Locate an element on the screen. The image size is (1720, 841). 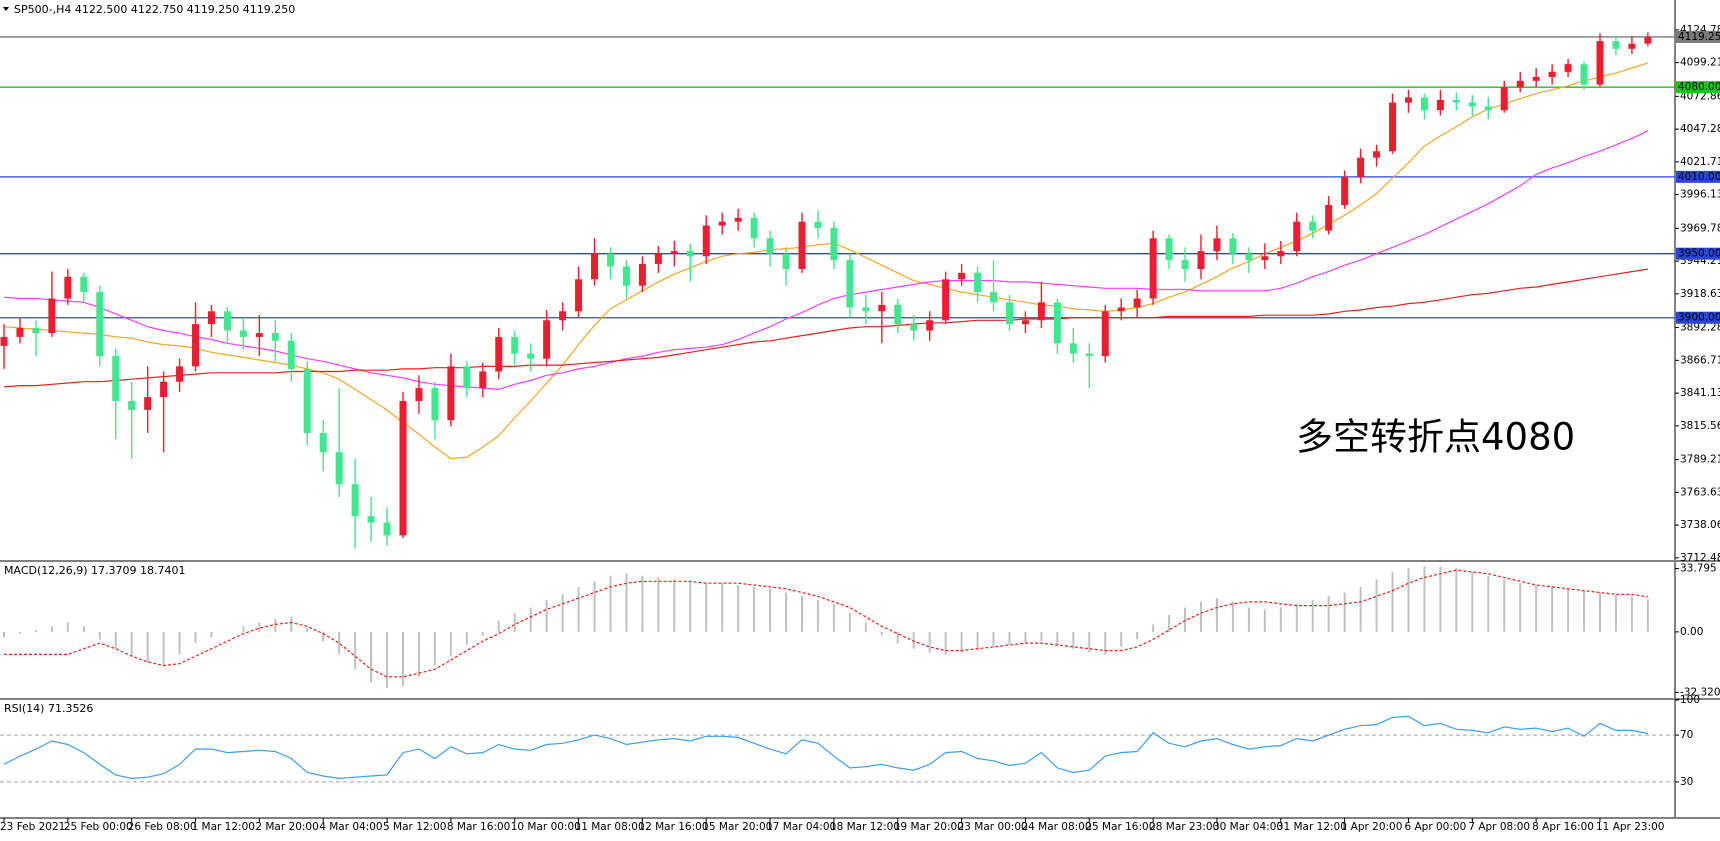
x-tick-label: 11 Mar 08:00 is located at coordinates (610, 827).